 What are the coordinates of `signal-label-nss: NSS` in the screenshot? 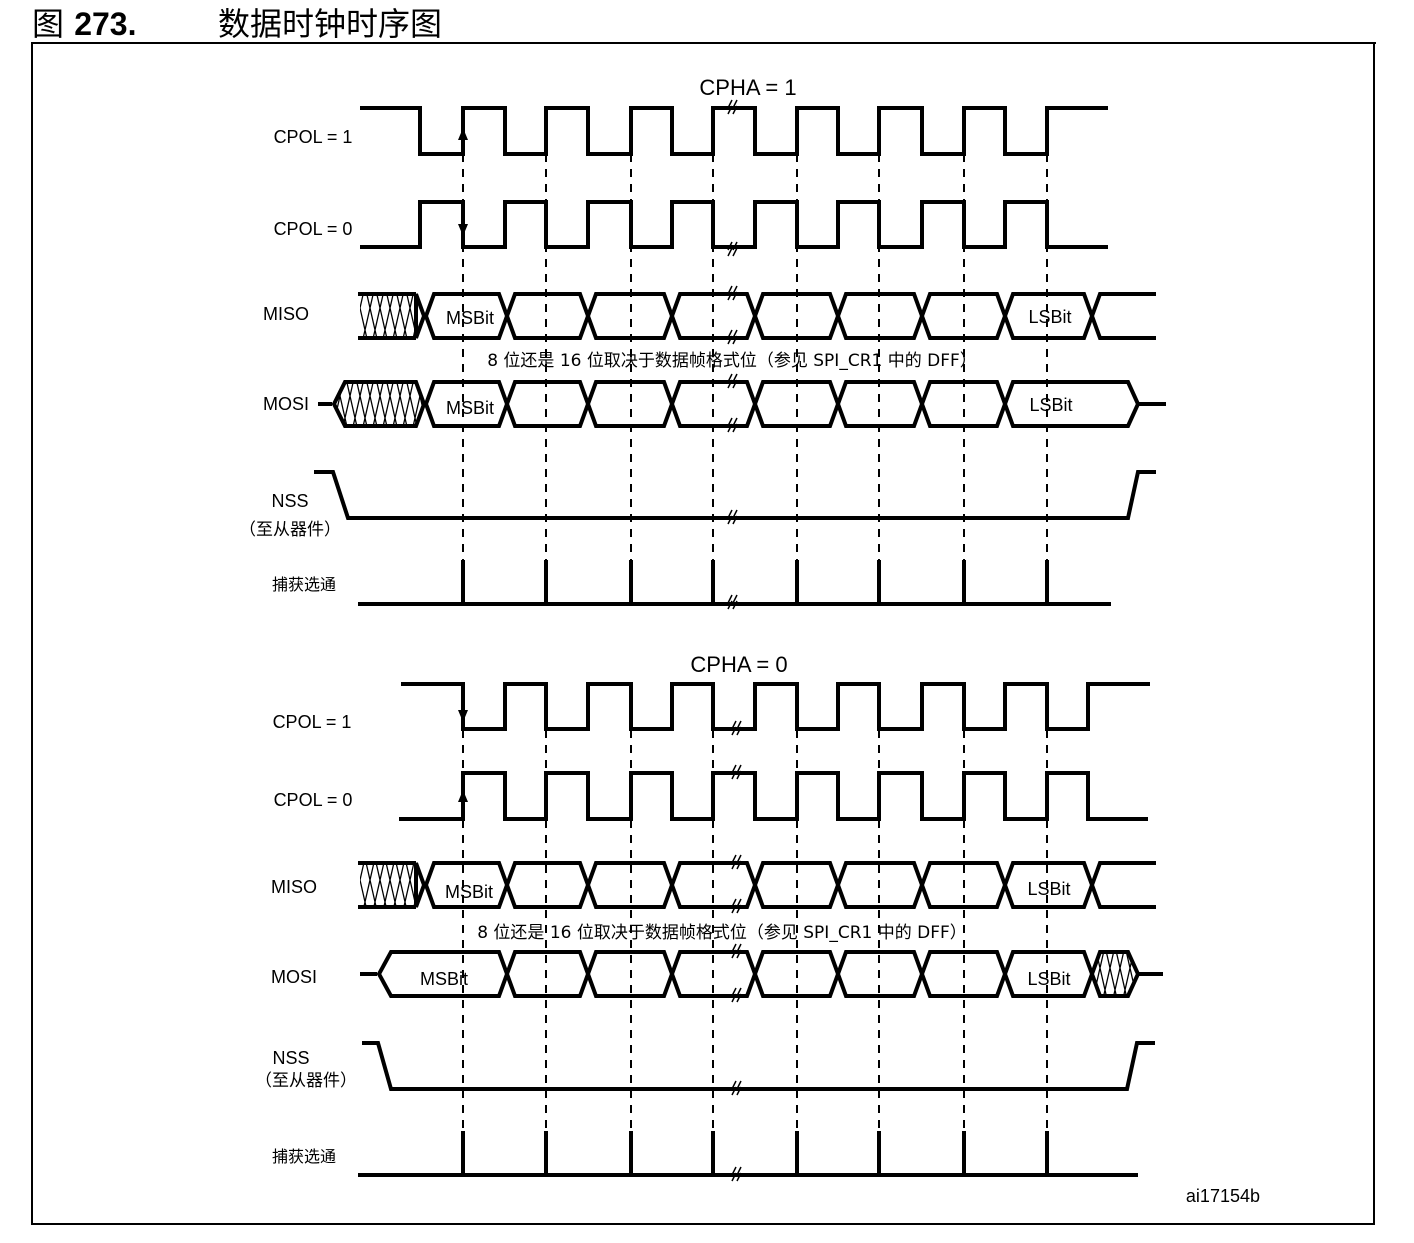 It's located at (289, 501).